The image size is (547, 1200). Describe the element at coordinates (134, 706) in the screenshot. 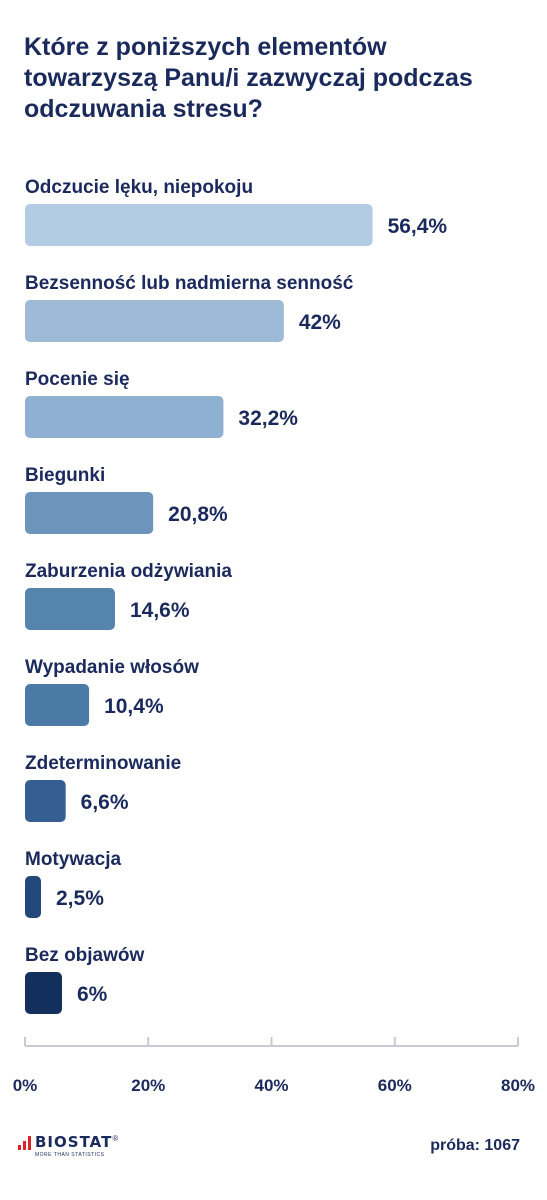

I see `value-label: 10,4%` at that location.